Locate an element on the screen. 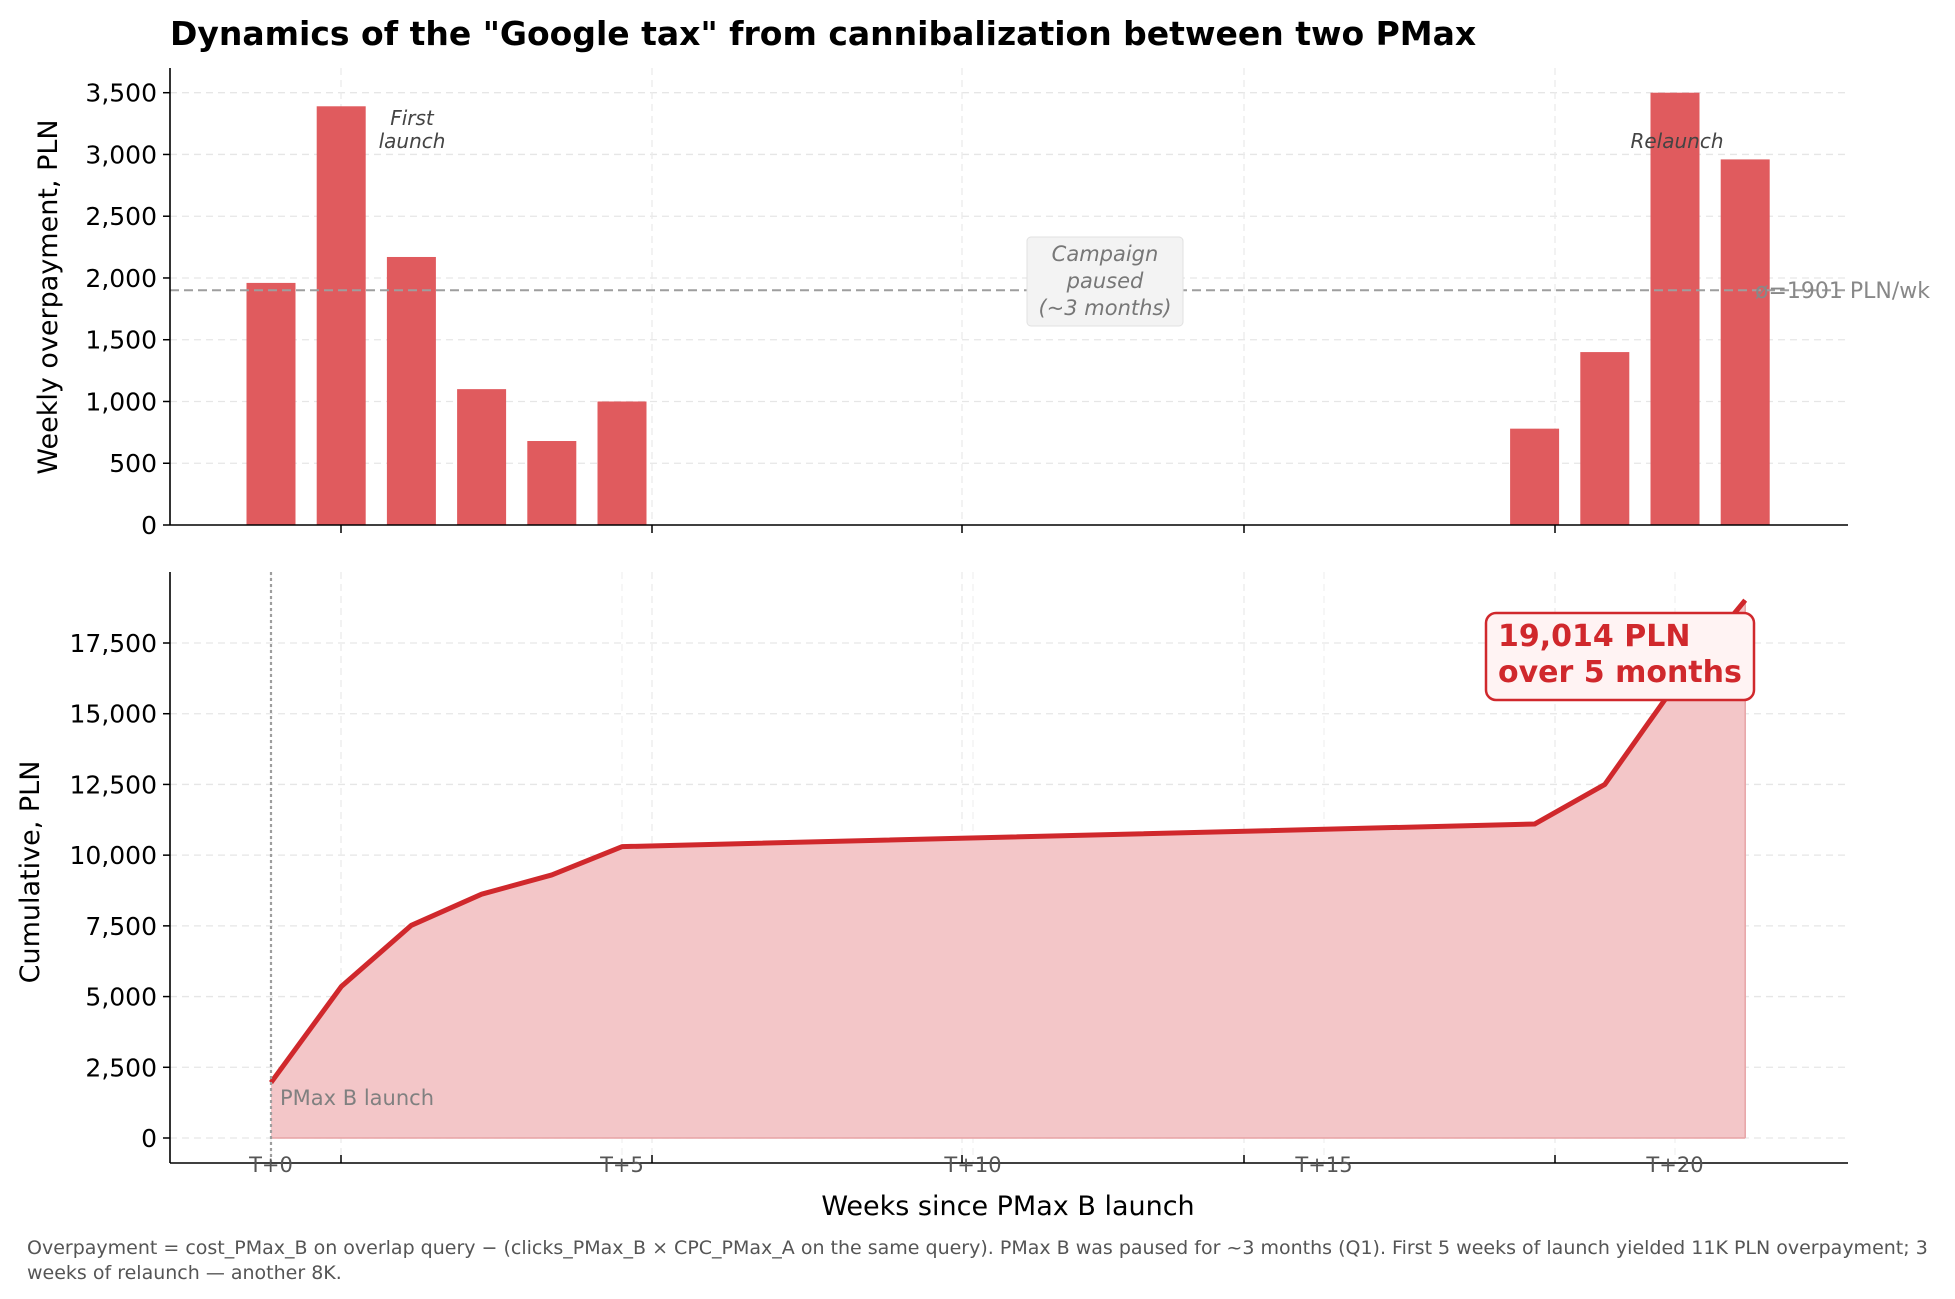  bottom-y-tick-label: 12,500 is located at coordinates (113, 784).